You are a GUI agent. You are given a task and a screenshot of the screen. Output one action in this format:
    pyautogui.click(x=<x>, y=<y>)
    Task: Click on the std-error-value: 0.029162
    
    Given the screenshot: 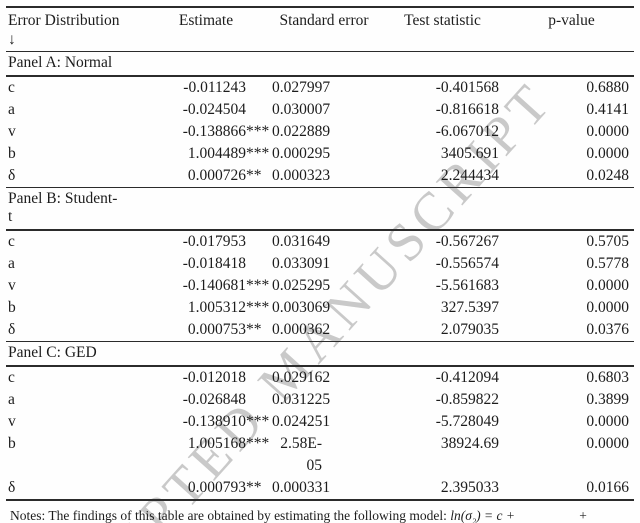 What is the action you would take?
    pyautogui.click(x=301, y=377)
    